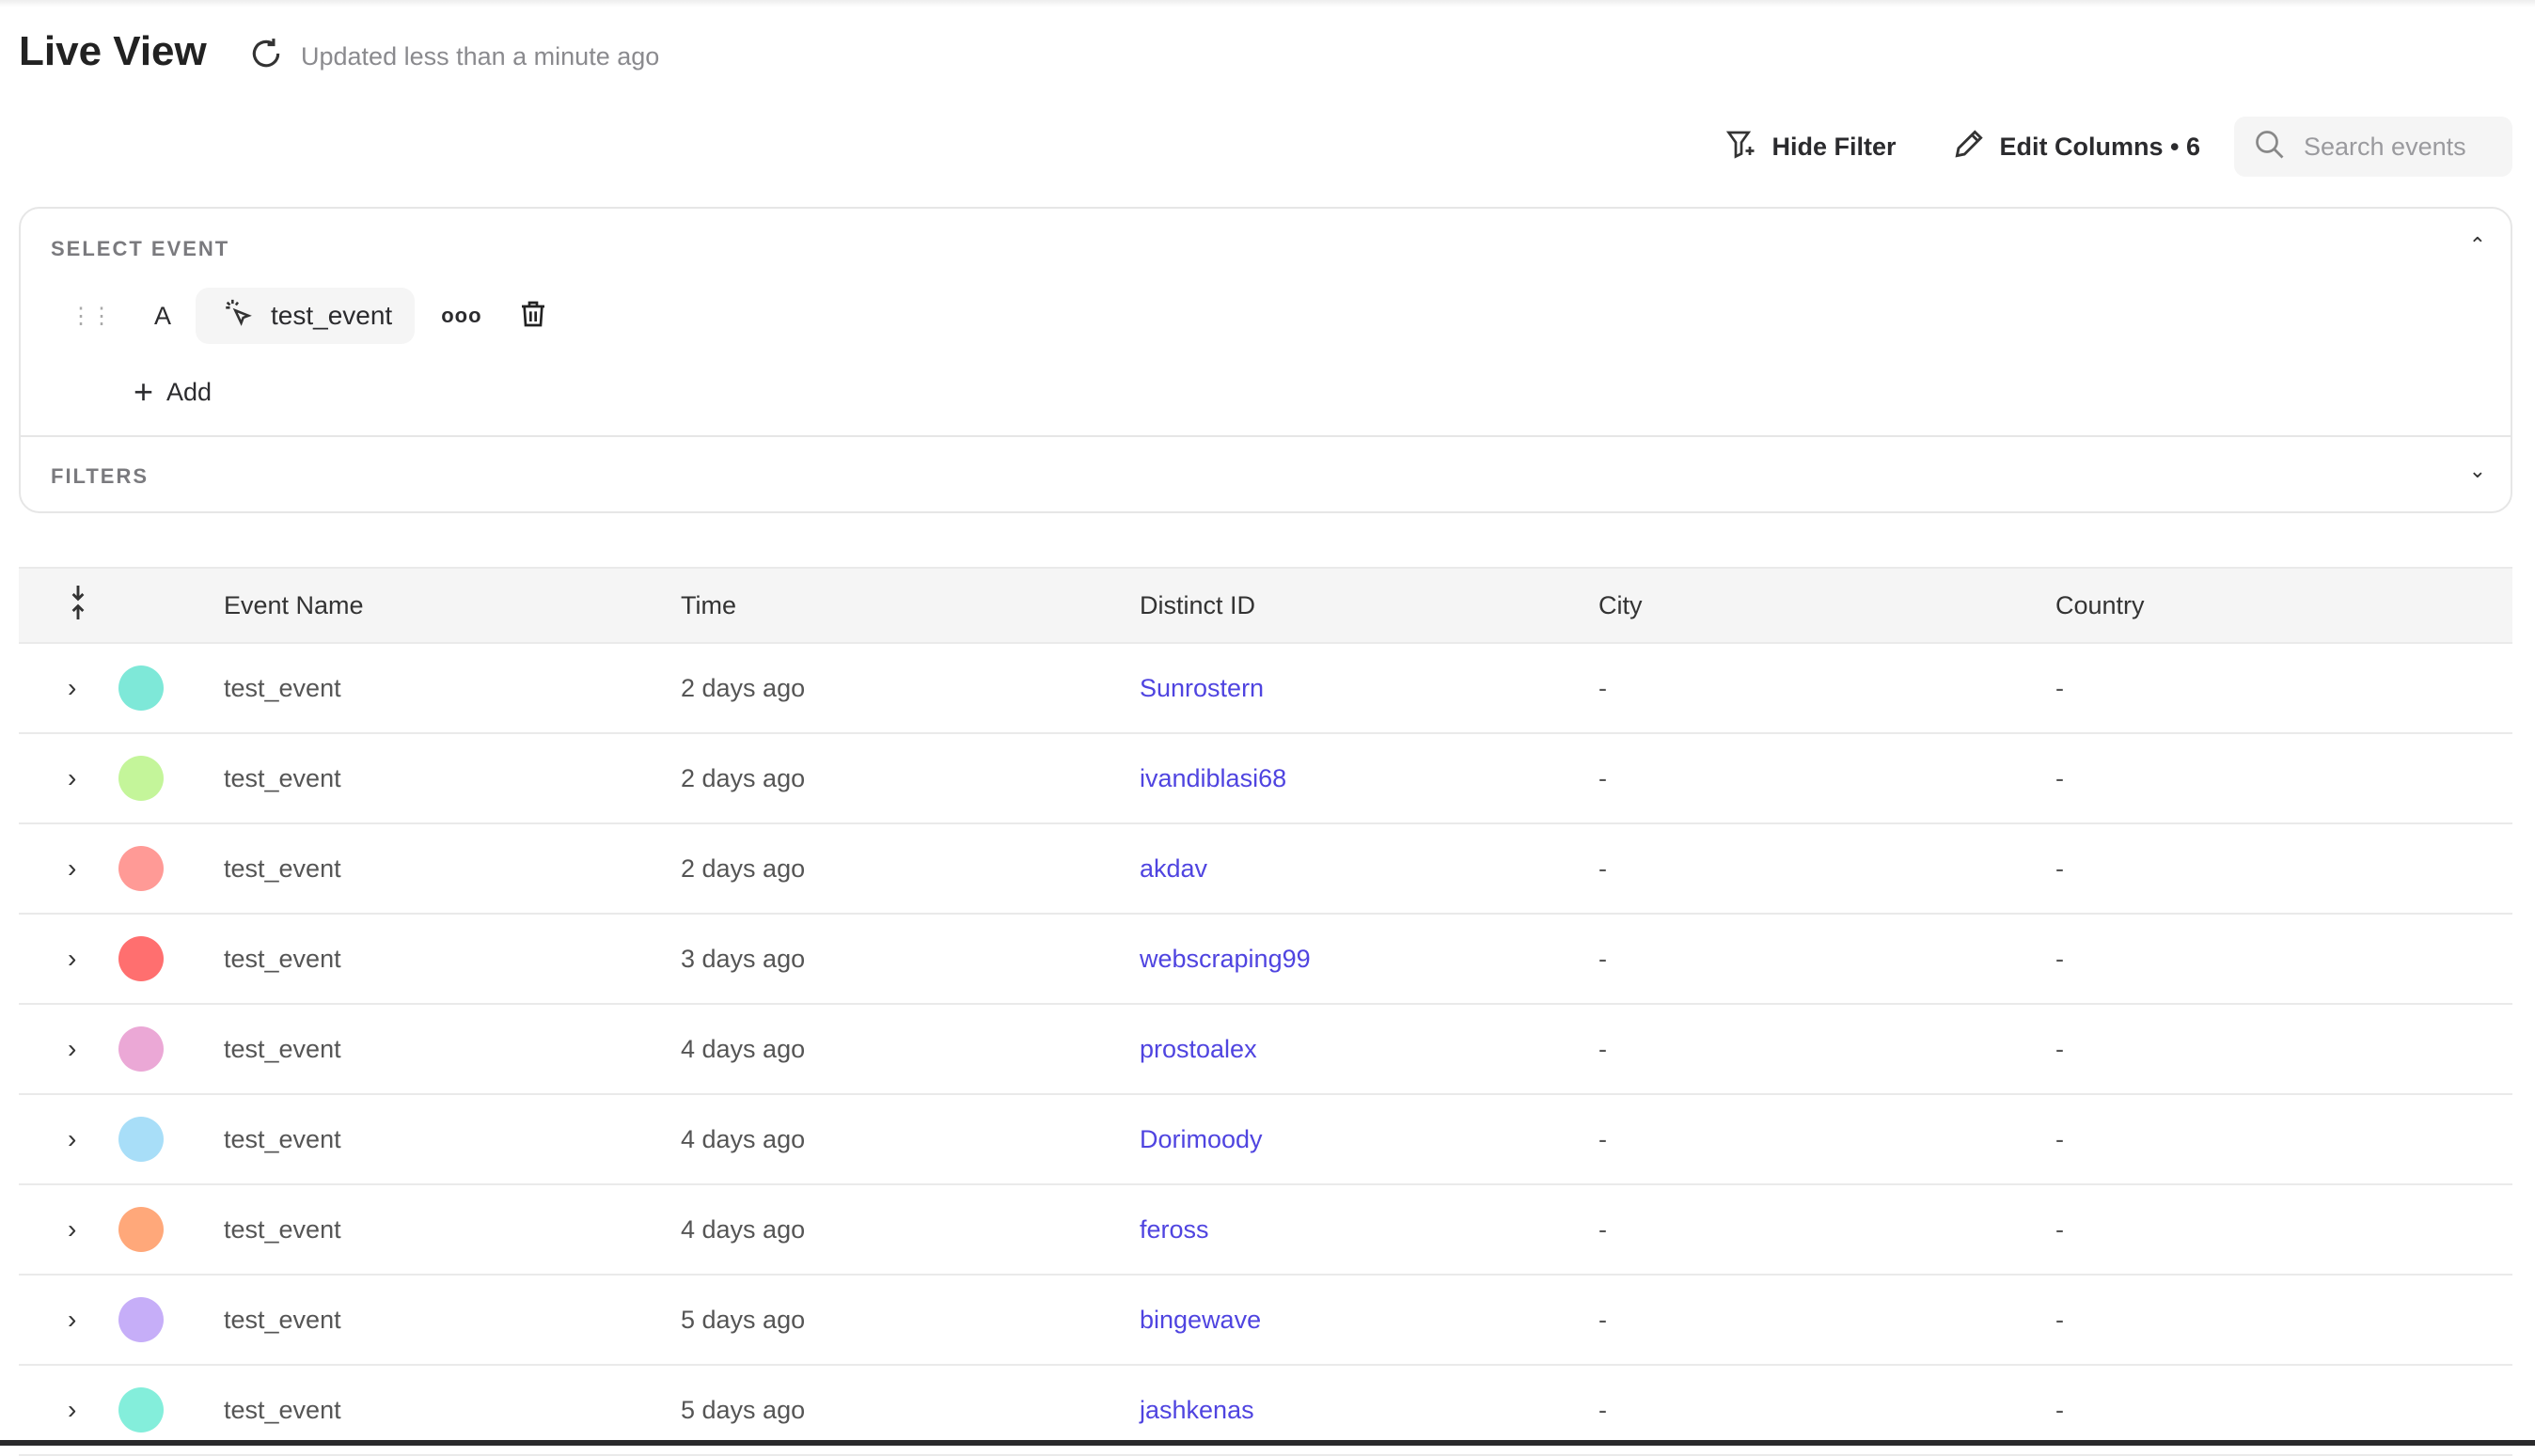 This screenshot has height=1456, width=2535. What do you see at coordinates (140, 248) in the screenshot?
I see `select-event-label: SELECT EVENT` at bounding box center [140, 248].